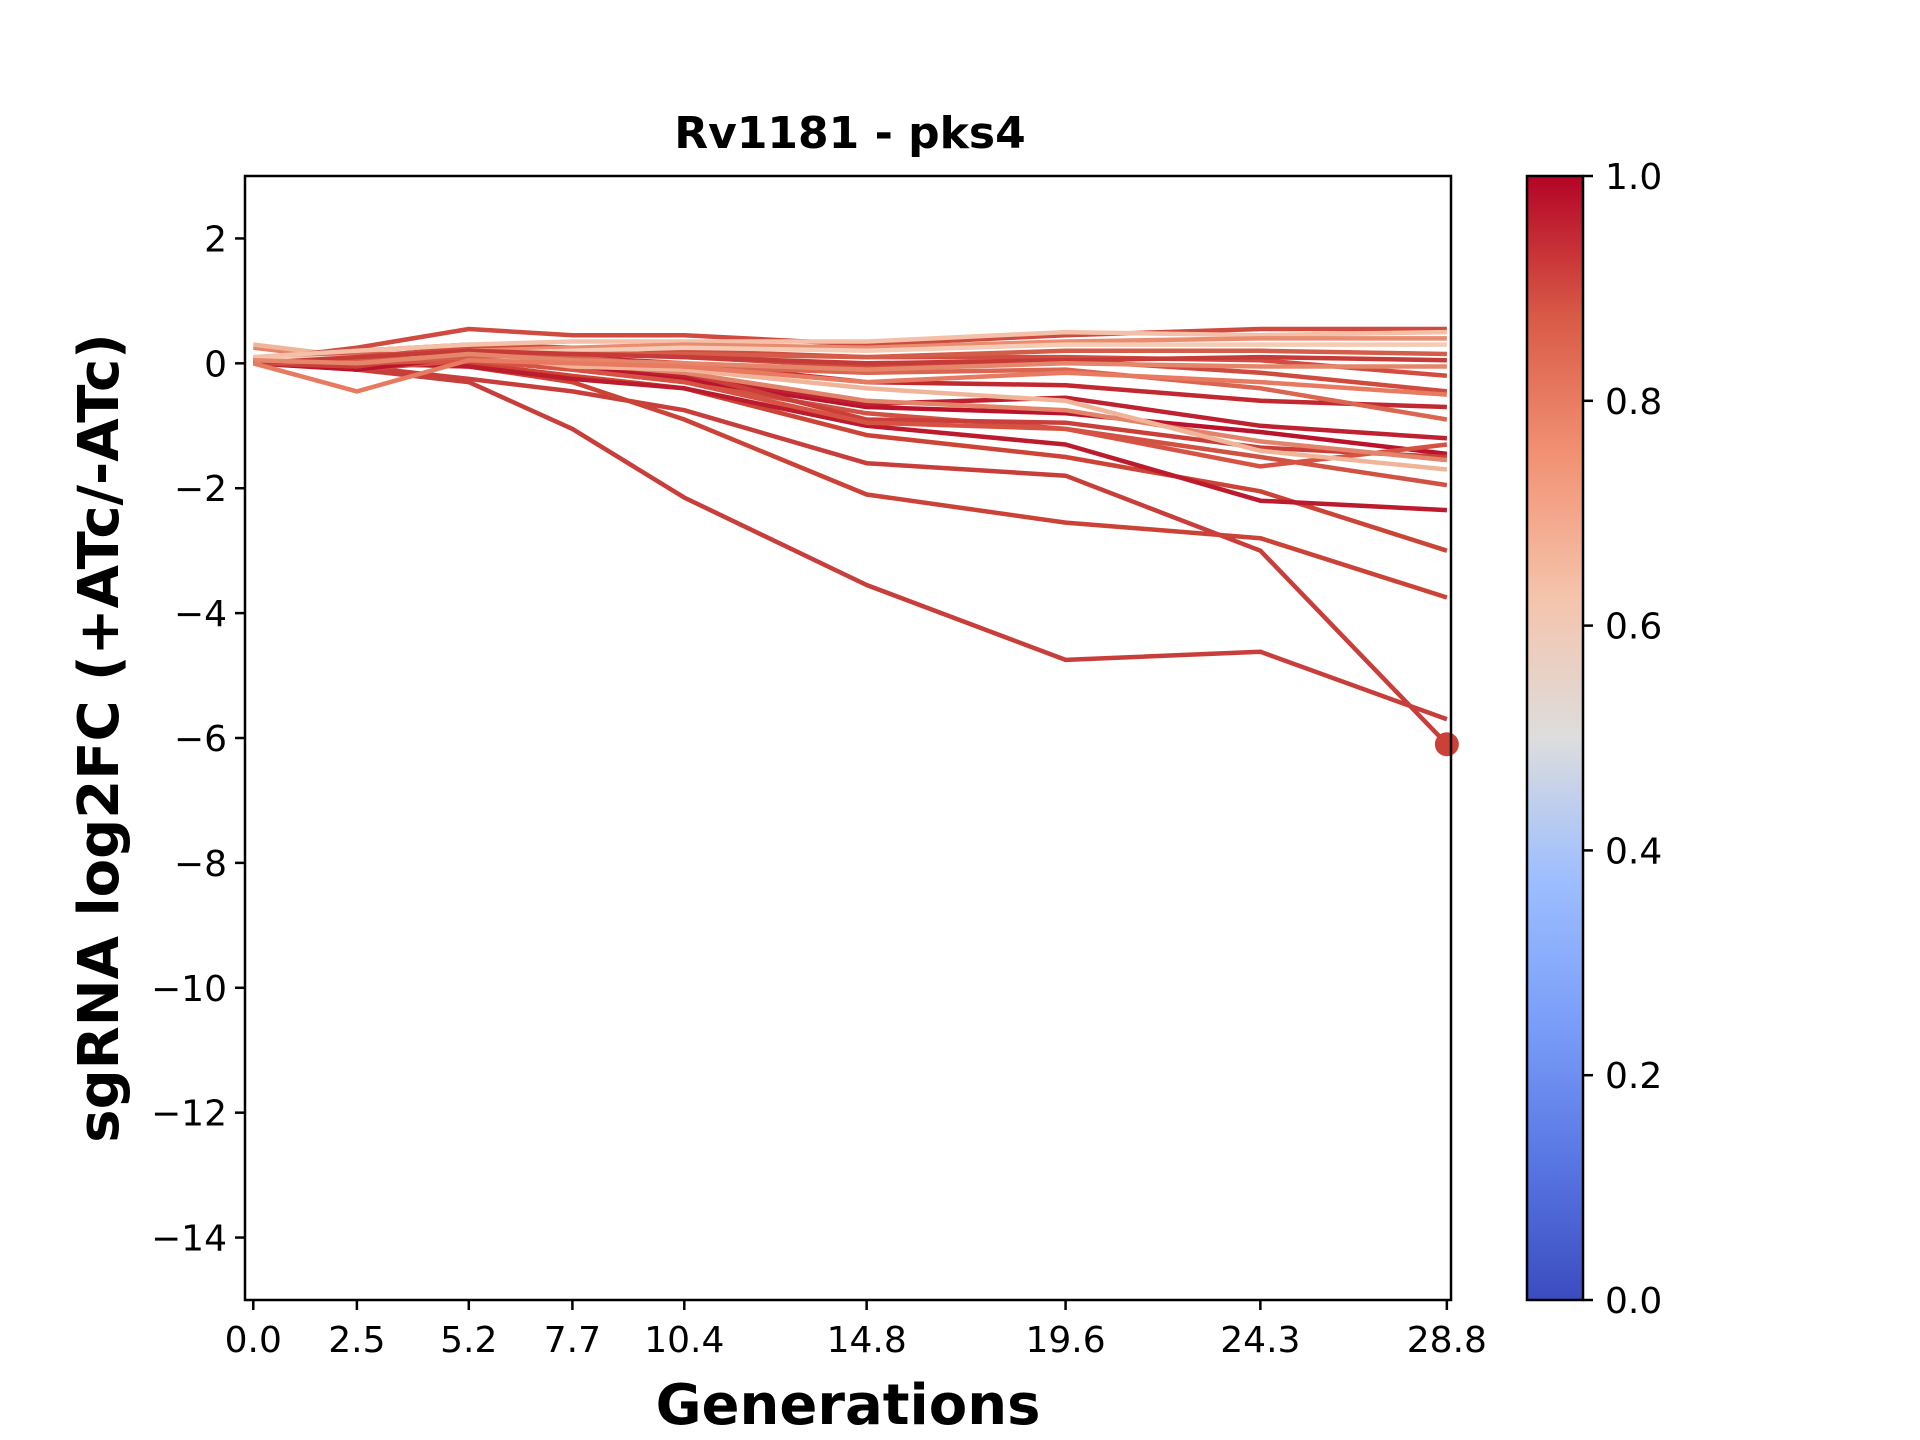 Image resolution: width=1920 pixels, height=1440 pixels. What do you see at coordinates (1633, 177) in the screenshot?
I see `colorbar-tick-label: 1.0` at bounding box center [1633, 177].